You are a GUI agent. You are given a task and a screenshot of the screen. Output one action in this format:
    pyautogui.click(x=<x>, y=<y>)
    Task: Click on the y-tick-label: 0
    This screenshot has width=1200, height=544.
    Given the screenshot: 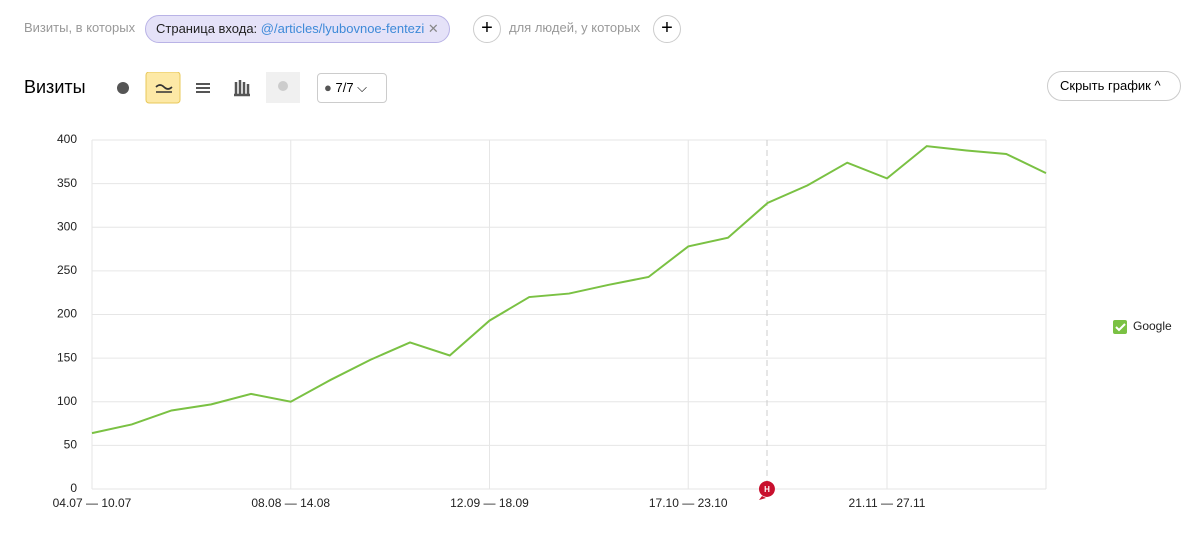 What is the action you would take?
    pyautogui.click(x=73, y=488)
    